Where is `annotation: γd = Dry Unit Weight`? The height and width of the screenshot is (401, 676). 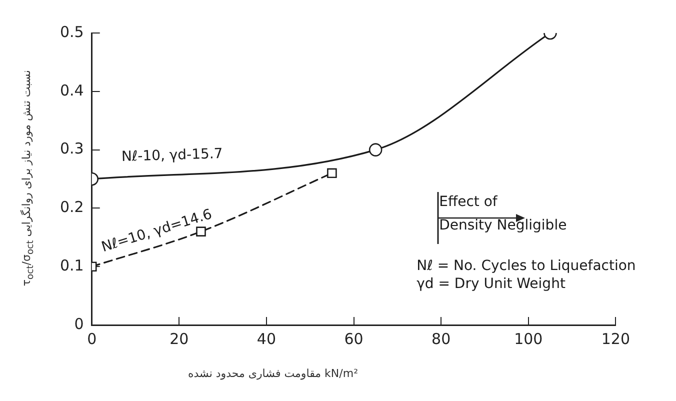 annotation: γd = Dry Unit Weight is located at coordinates (491, 284).